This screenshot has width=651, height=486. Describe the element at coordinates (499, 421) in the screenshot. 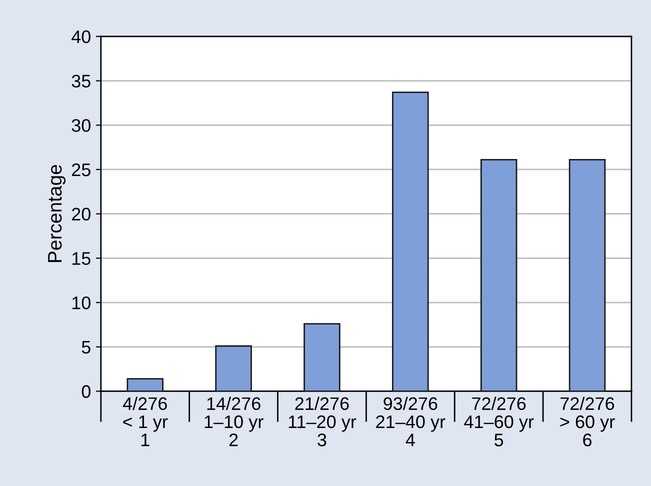

I see `x-tick-label: 72/276 41–60 yr 5` at that location.